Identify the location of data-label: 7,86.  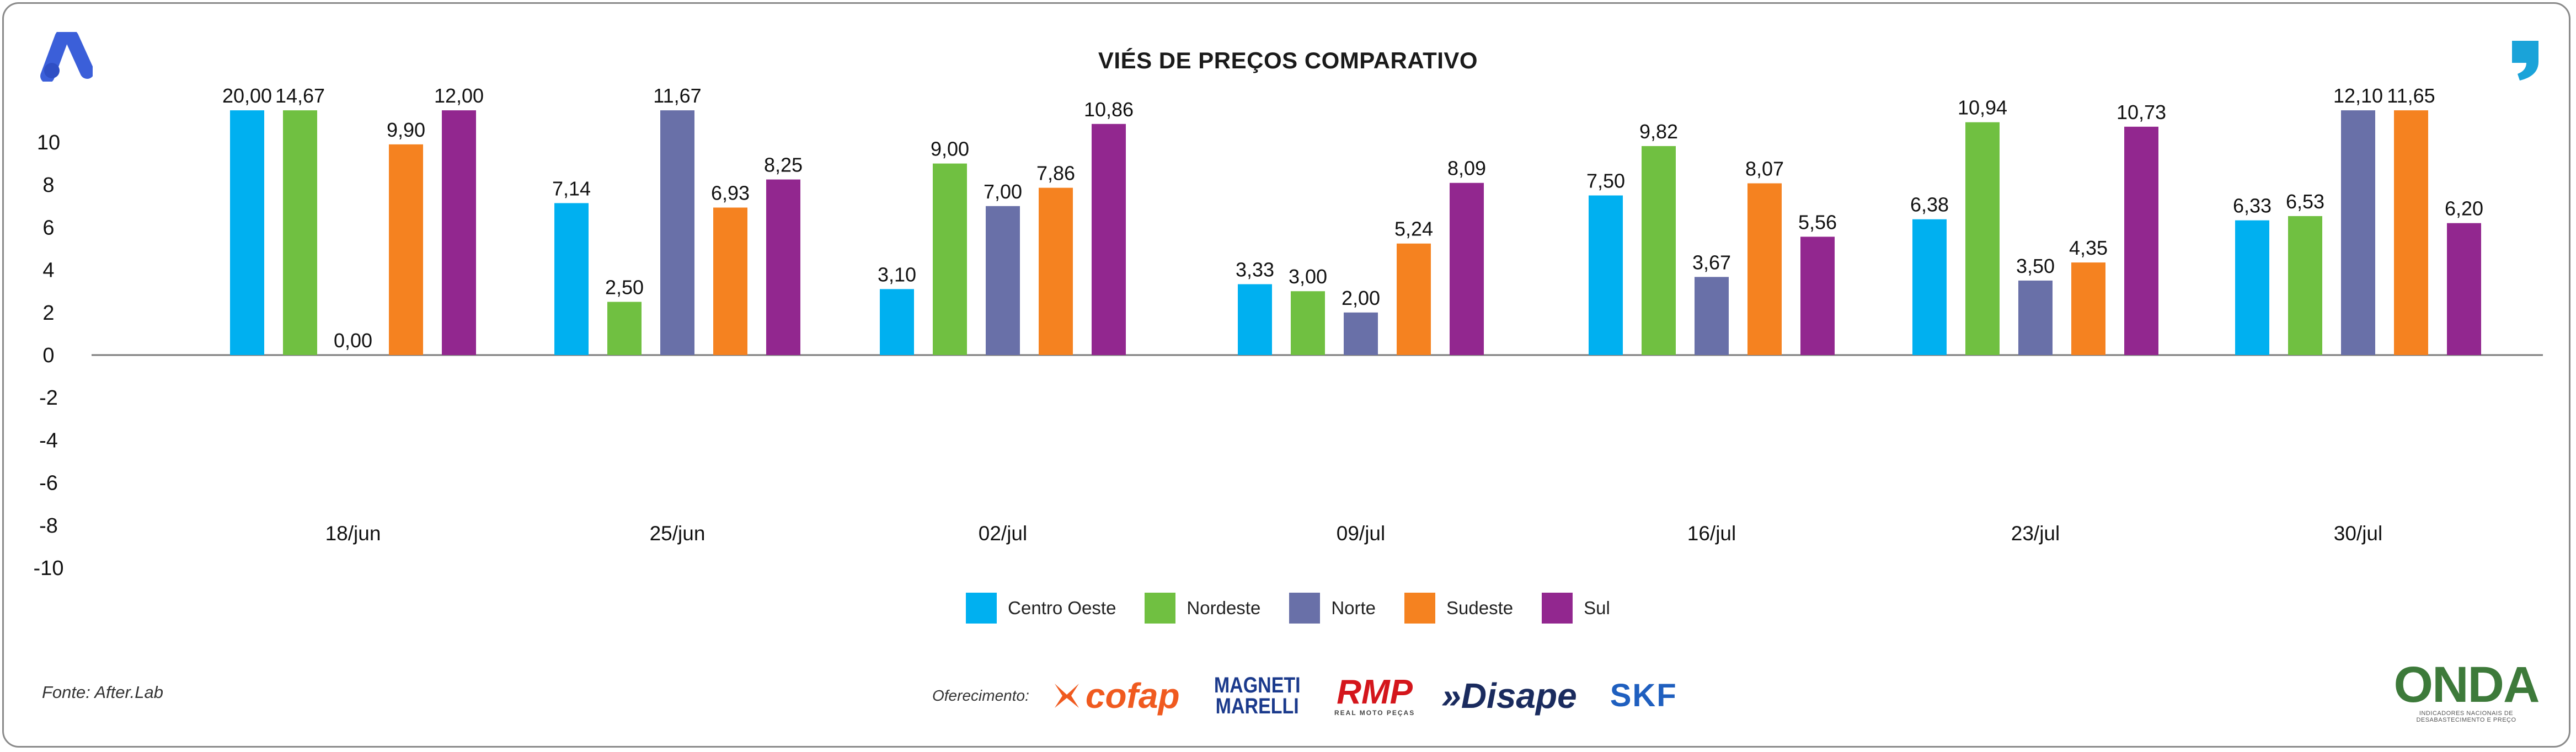
(1055, 173).